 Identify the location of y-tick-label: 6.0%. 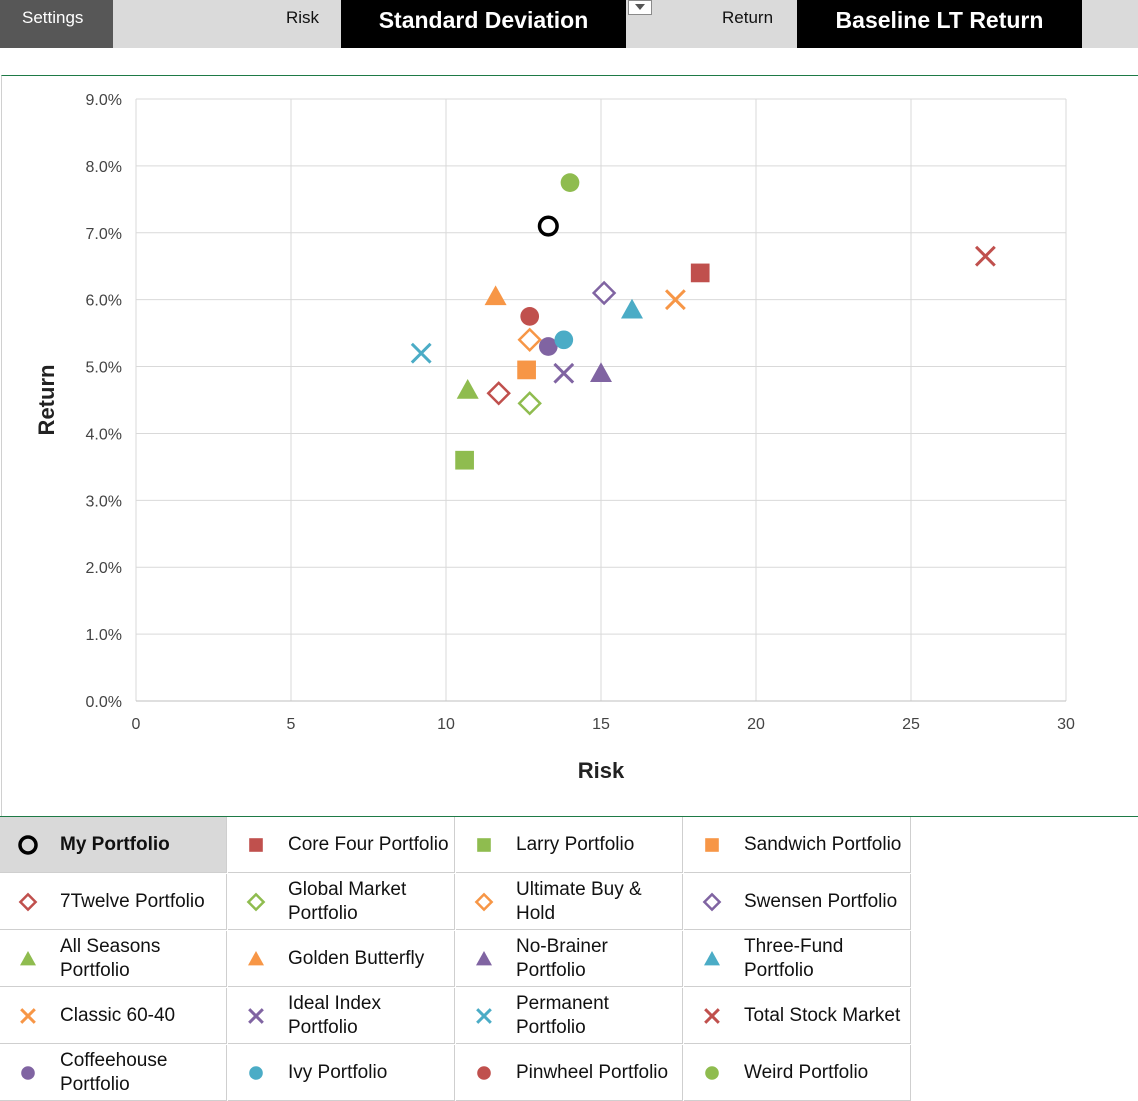
(104, 301).